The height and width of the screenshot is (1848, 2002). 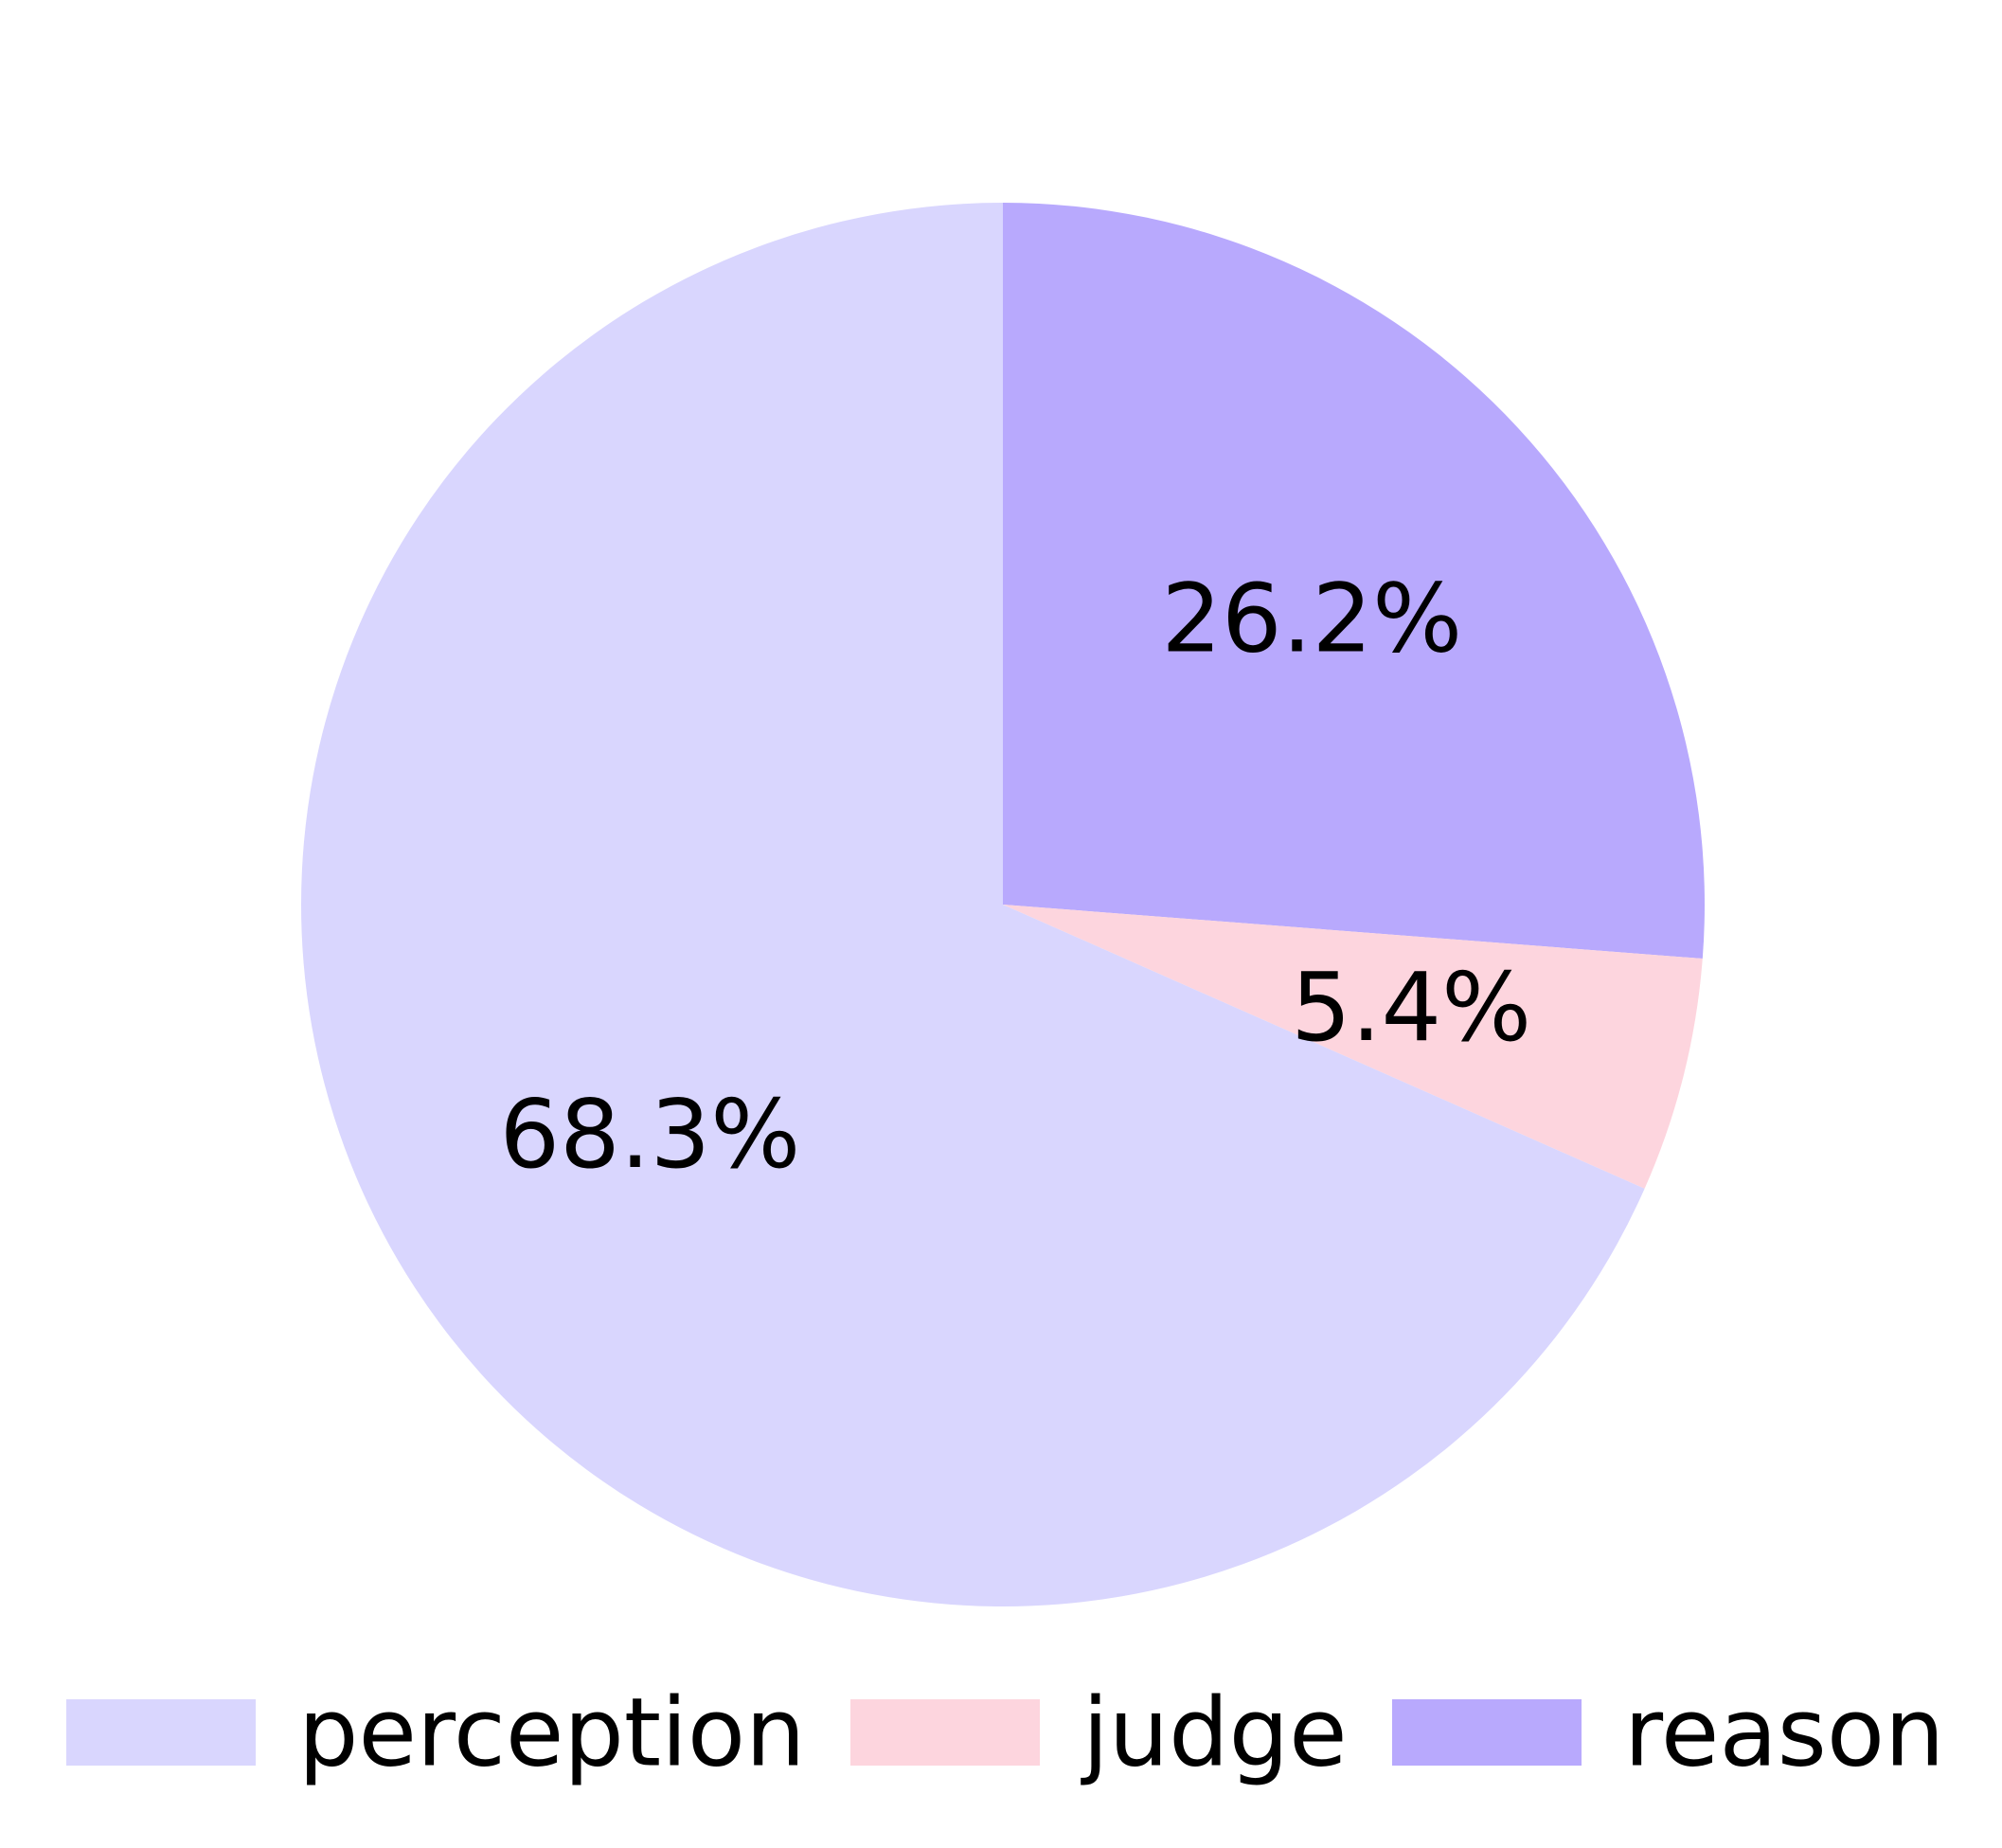 What do you see at coordinates (1784, 1733) in the screenshot?
I see `legend-label-reason: reason` at bounding box center [1784, 1733].